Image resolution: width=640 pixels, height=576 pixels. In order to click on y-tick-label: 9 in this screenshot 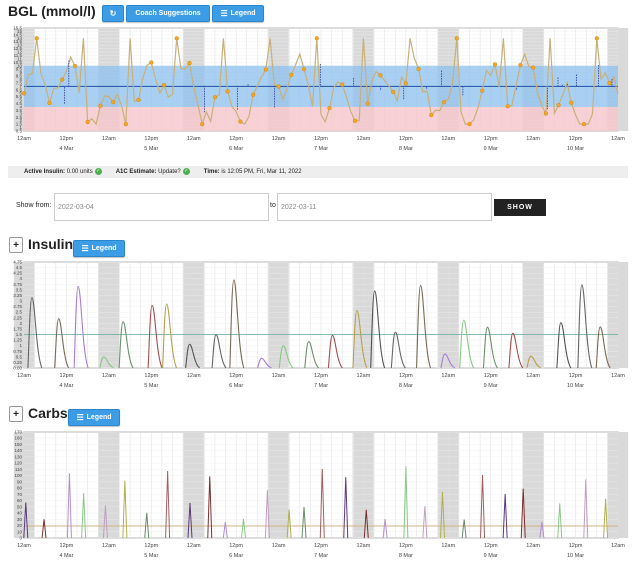, I will do `click(20, 72)`.